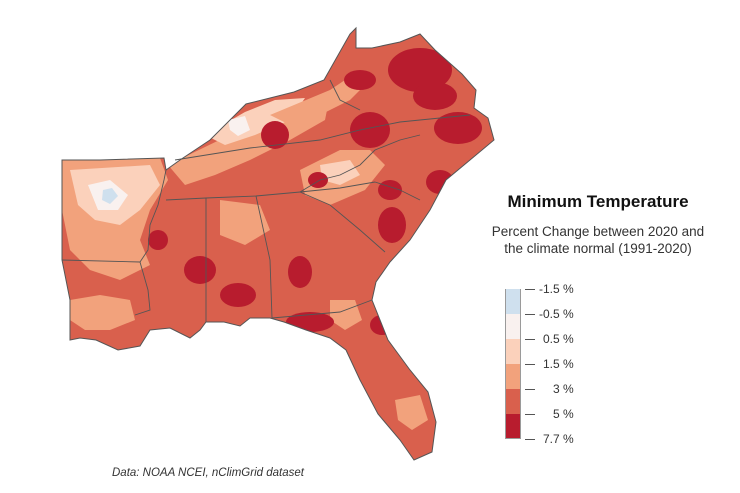 The height and width of the screenshot is (493, 740). I want to click on legend-label-2: -0.5 %, so click(556, 314).